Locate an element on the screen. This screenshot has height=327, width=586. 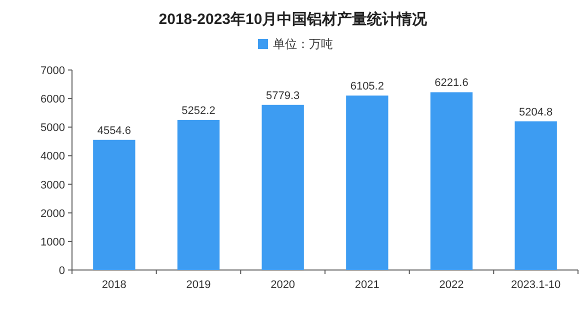
y-tick-label: 1000 is located at coordinates (52, 242).